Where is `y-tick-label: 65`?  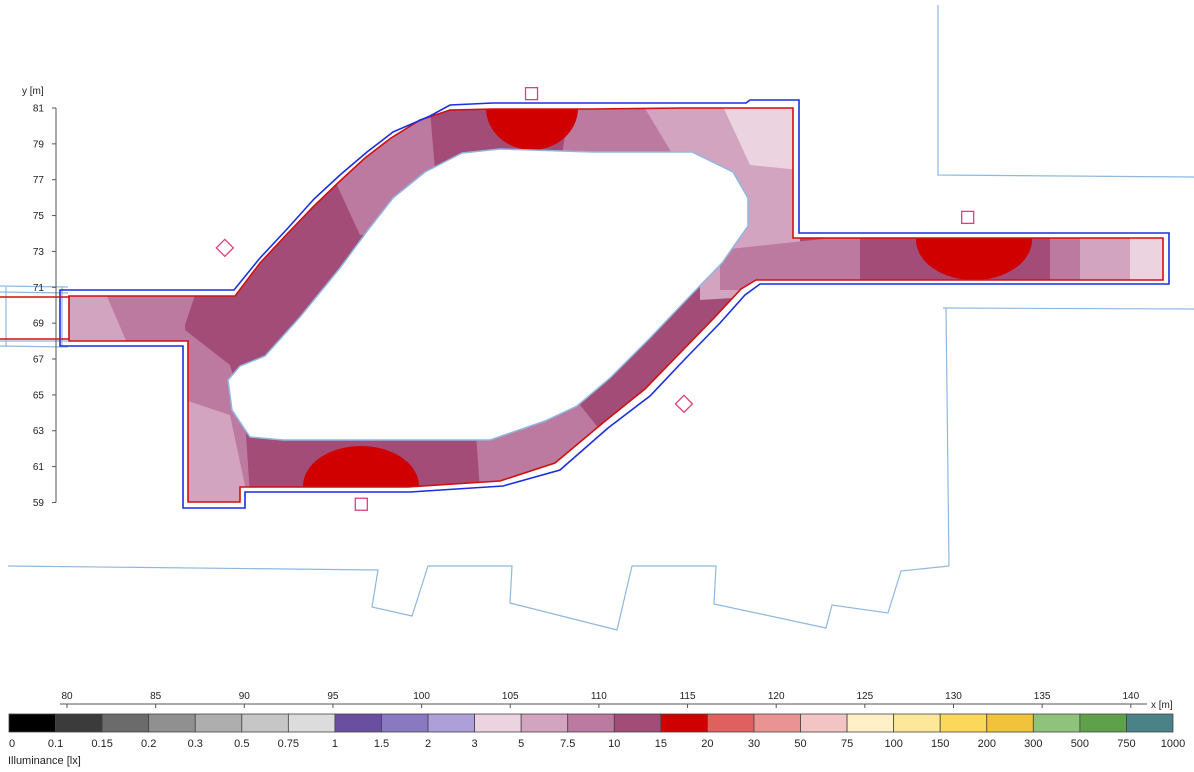
y-tick-label: 65 is located at coordinates (39, 395).